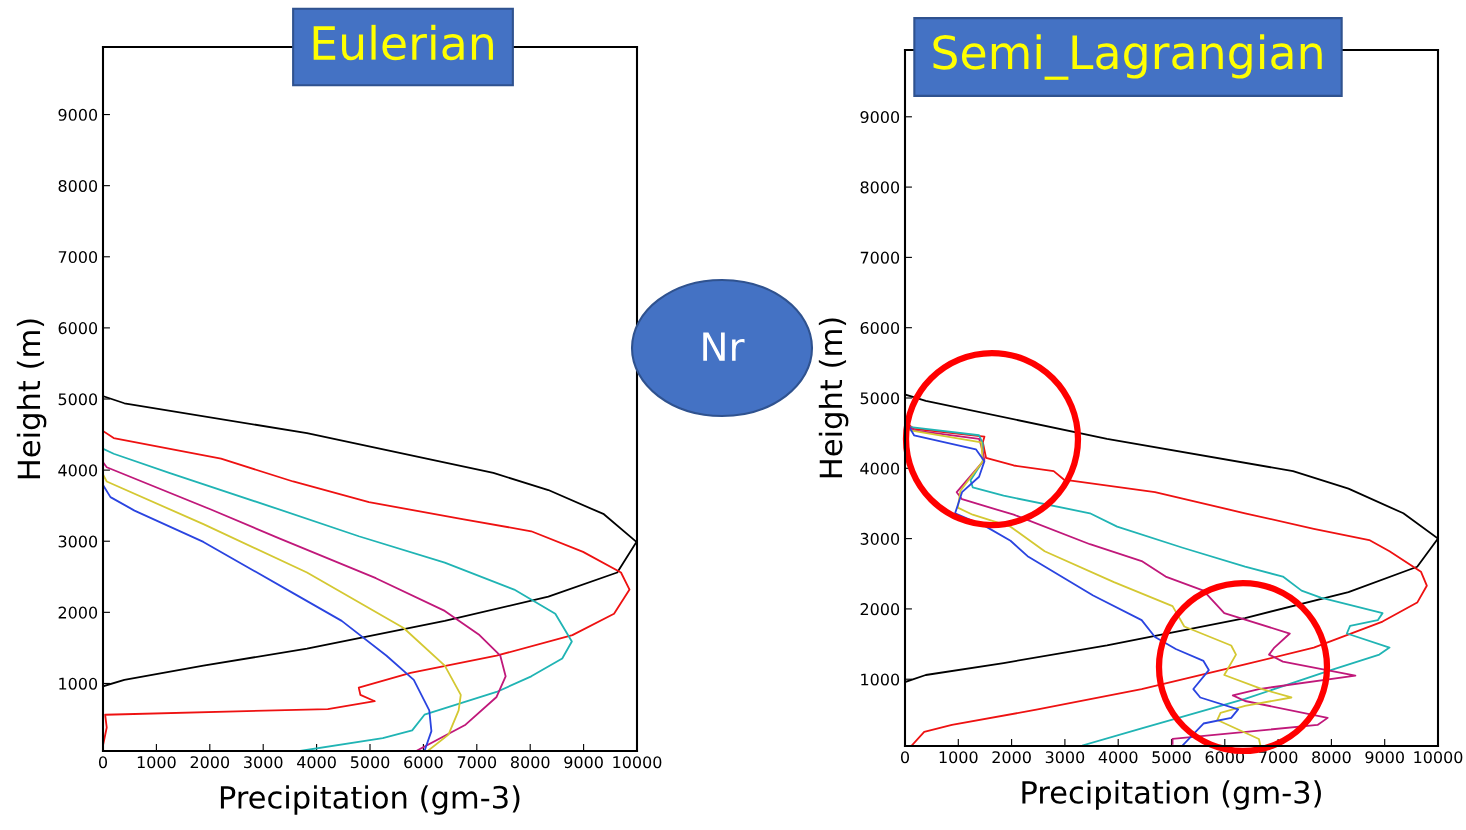 The image size is (1466, 830). What do you see at coordinates (1127, 57) in the screenshot?
I see `chart-title: Semi_Lagrangian` at bounding box center [1127, 57].